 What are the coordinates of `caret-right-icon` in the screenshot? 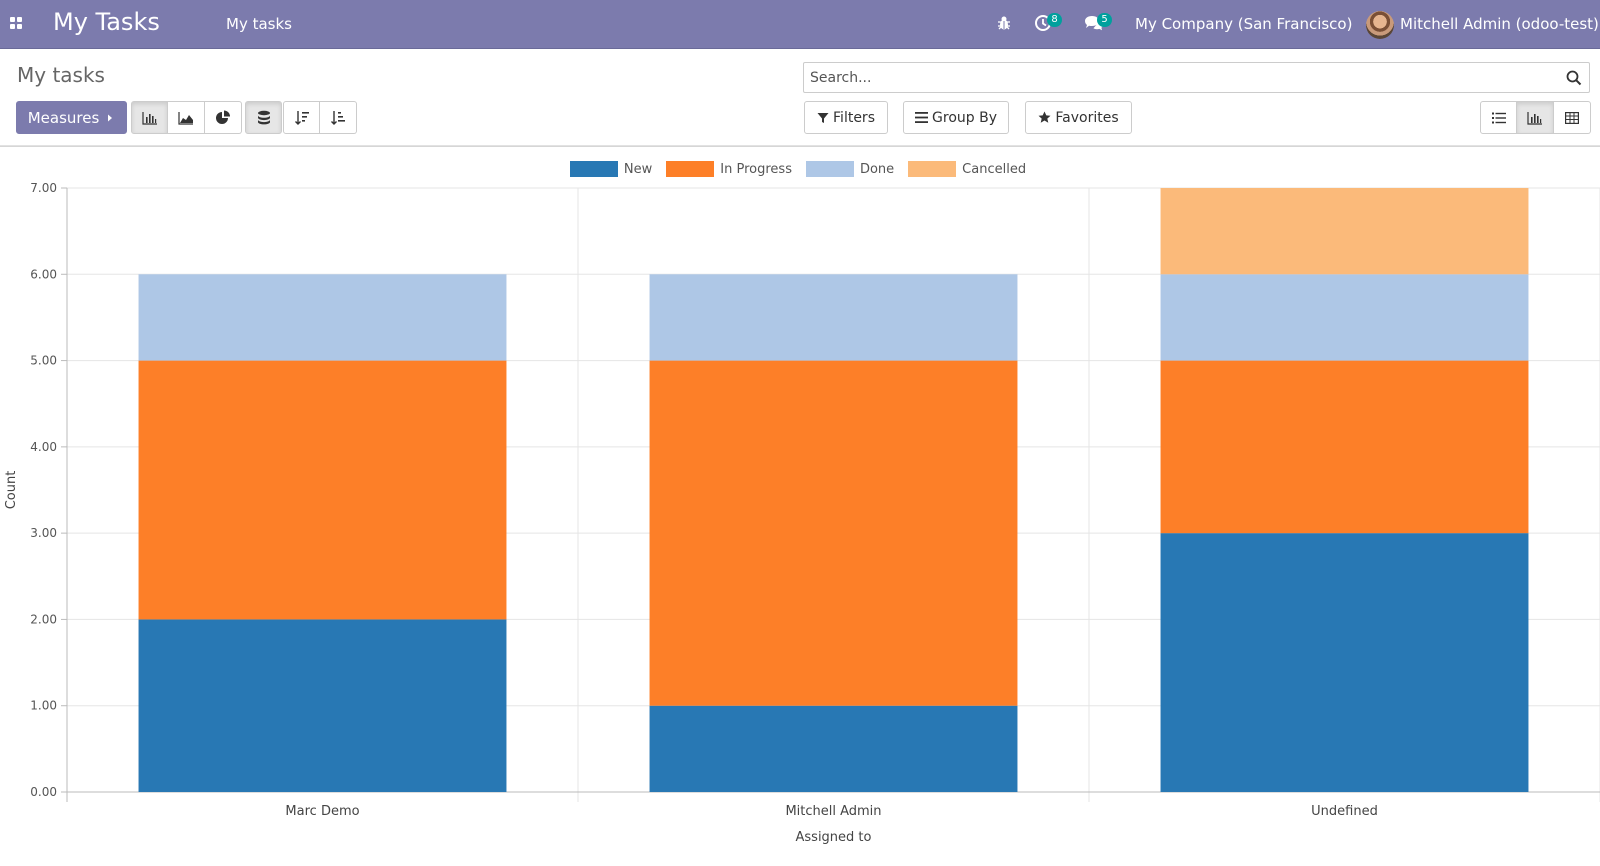 It's located at (110, 117).